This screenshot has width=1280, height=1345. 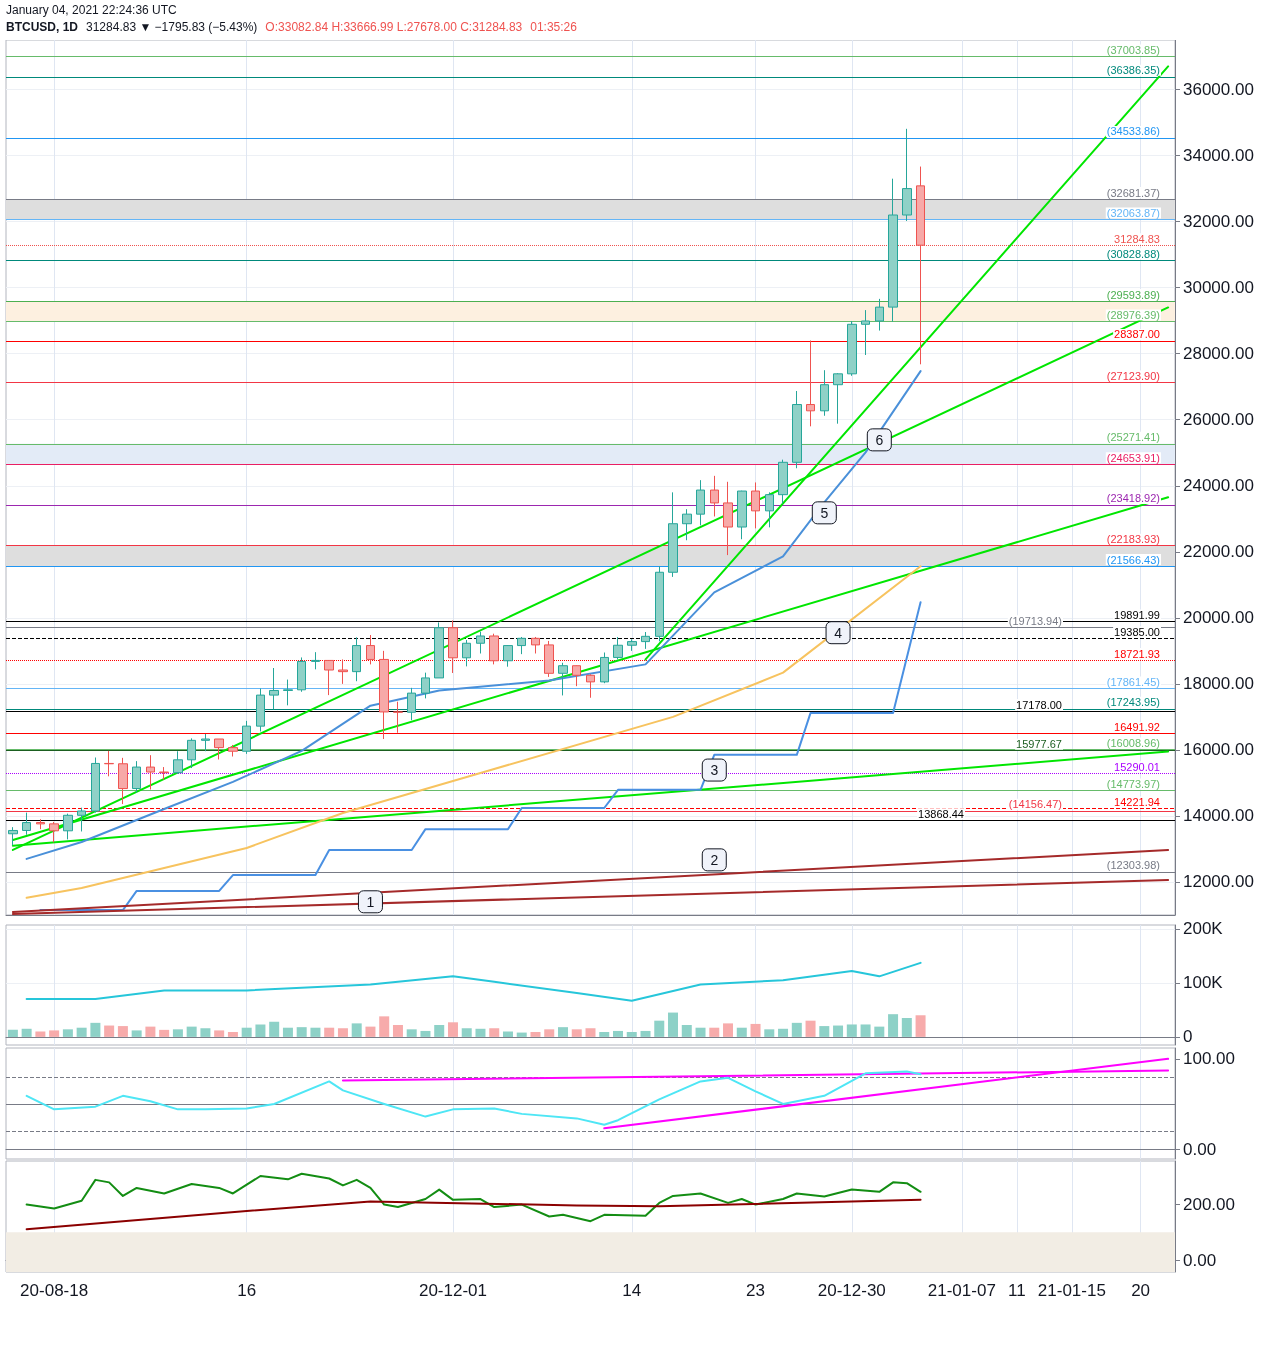 What do you see at coordinates (1218, 288) in the screenshot?
I see `y-tick-label: 30000.00` at bounding box center [1218, 288].